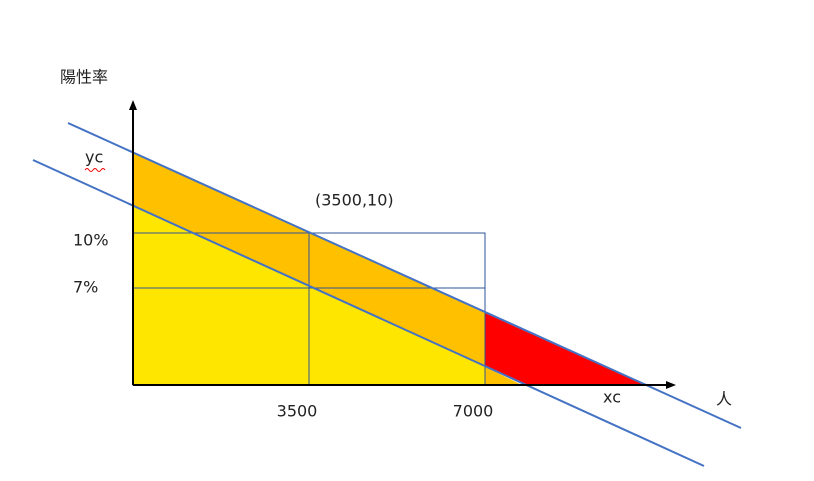 Image resolution: width=814 pixels, height=481 pixels. Describe the element at coordinates (612, 397) in the screenshot. I see `xc-label: xc` at that location.